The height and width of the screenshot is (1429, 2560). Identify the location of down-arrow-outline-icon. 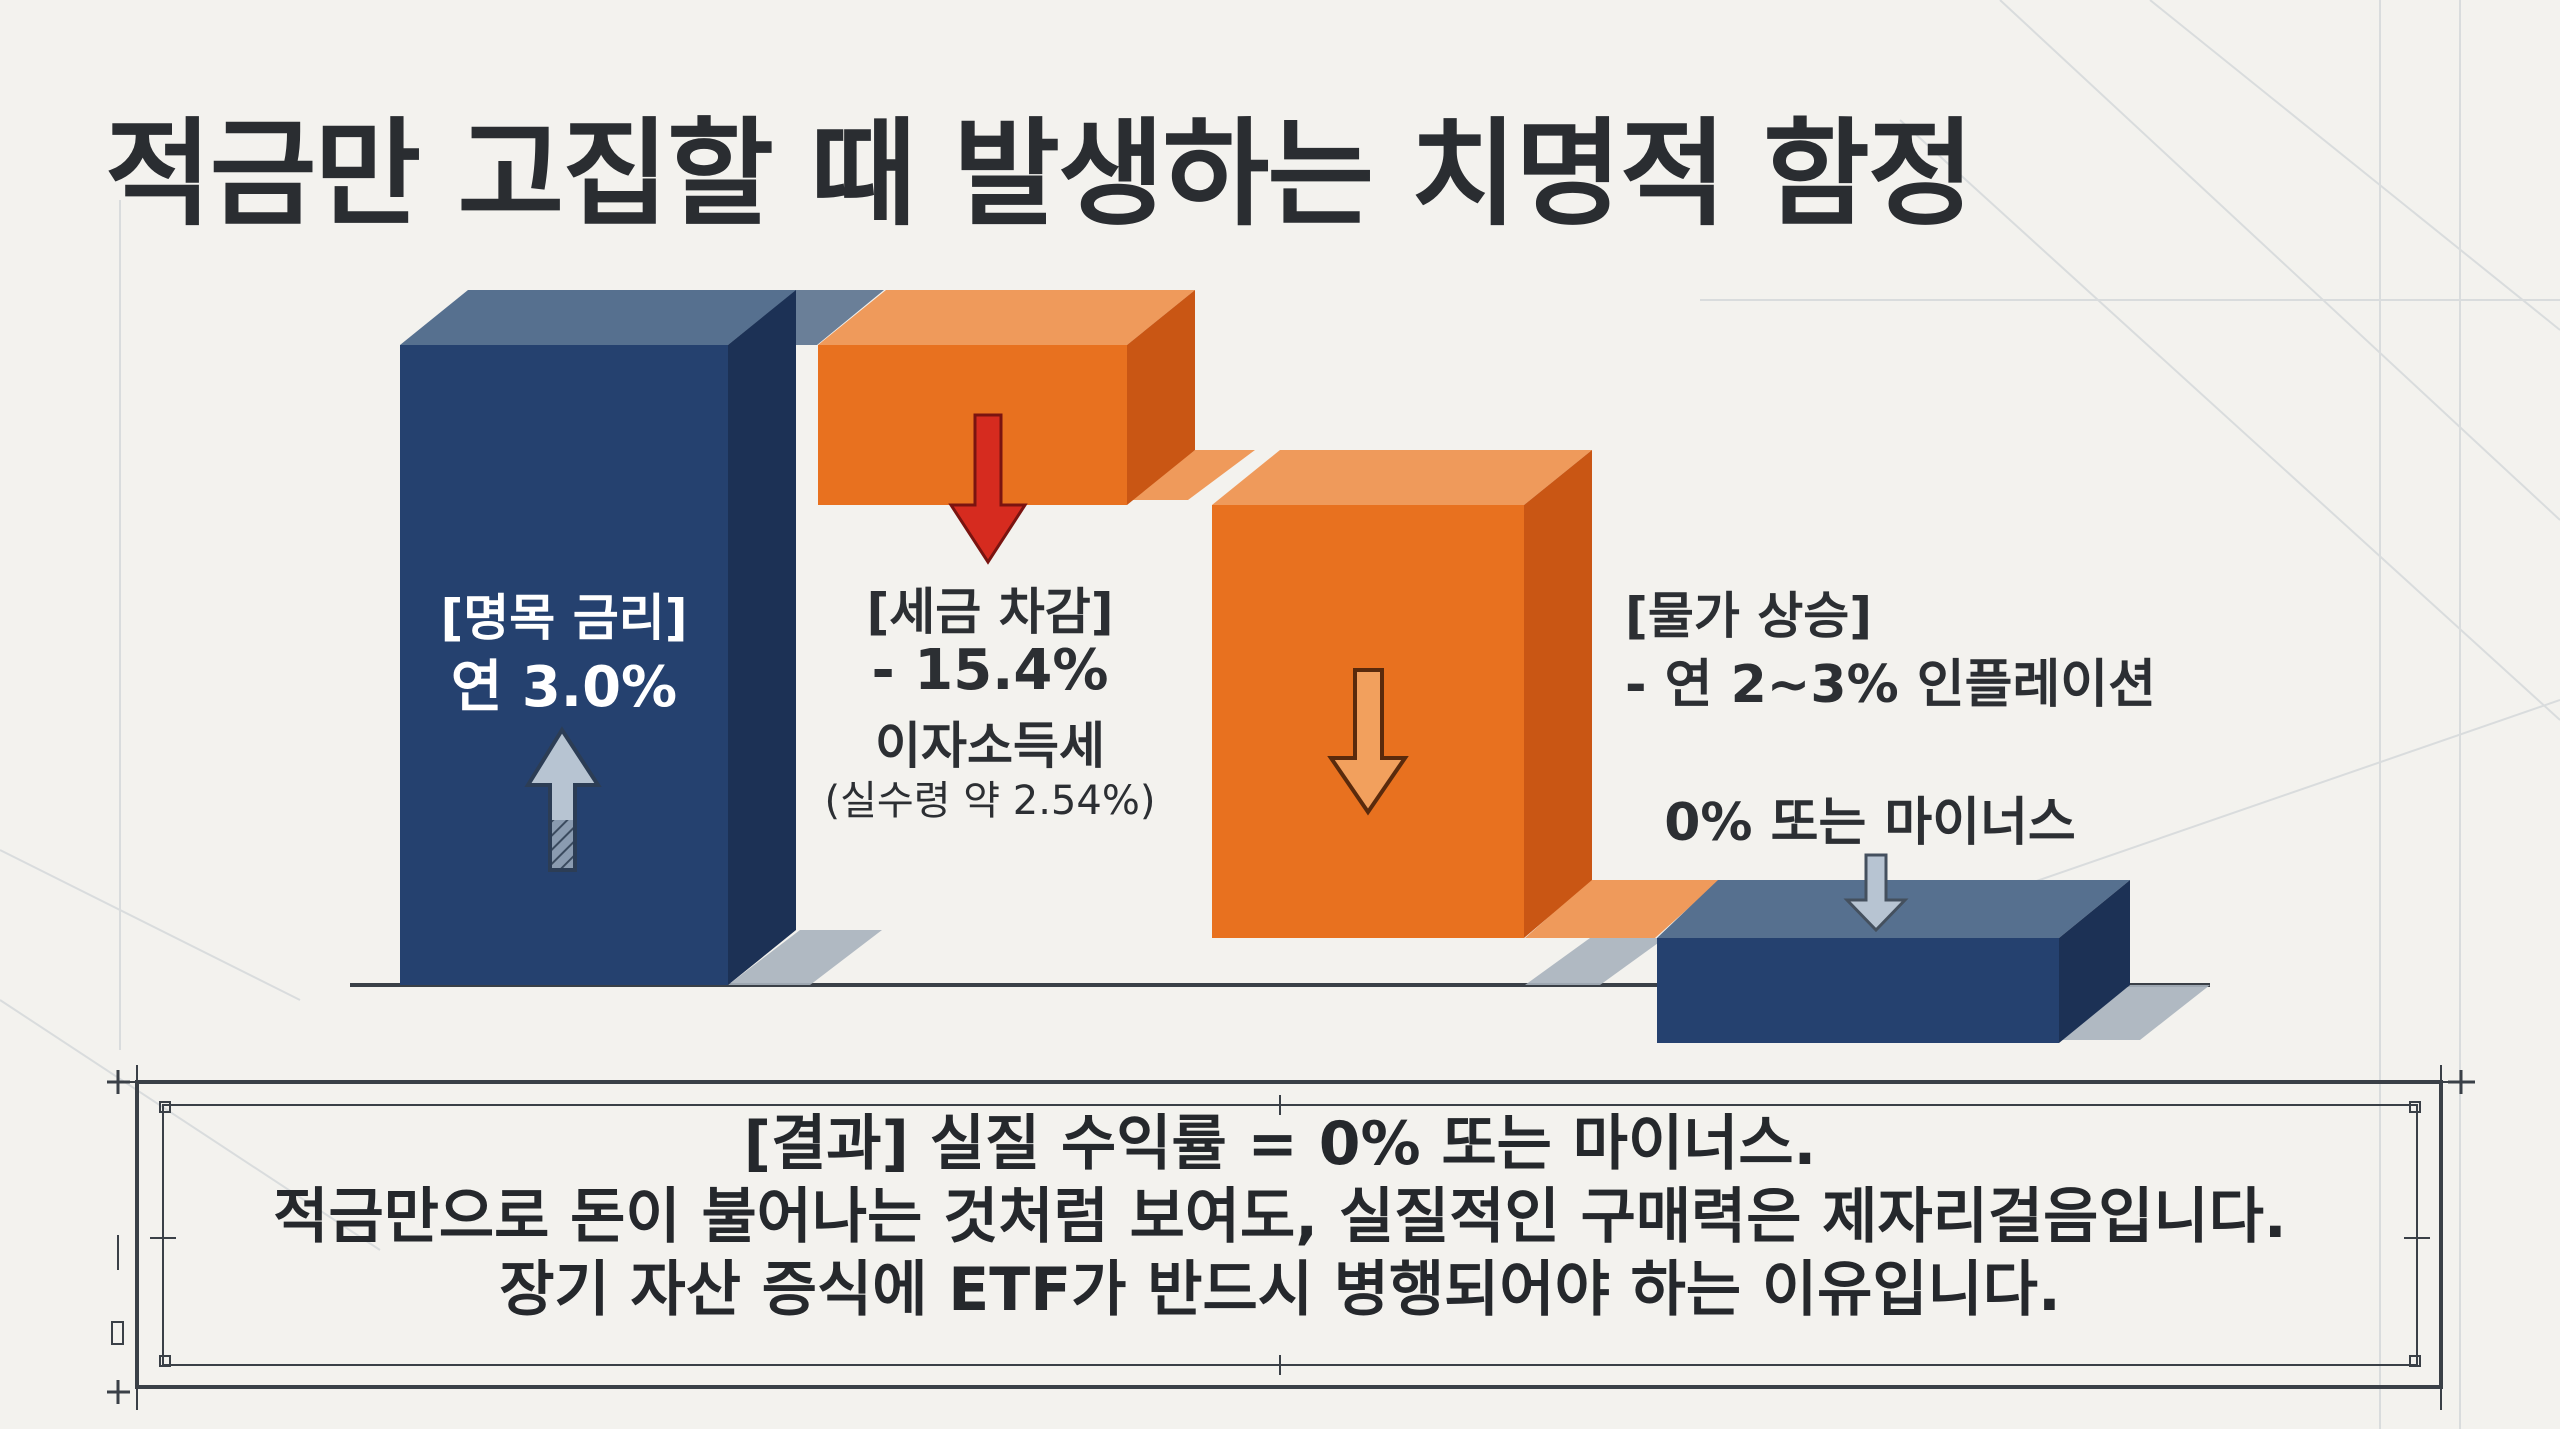
(1368, 742).